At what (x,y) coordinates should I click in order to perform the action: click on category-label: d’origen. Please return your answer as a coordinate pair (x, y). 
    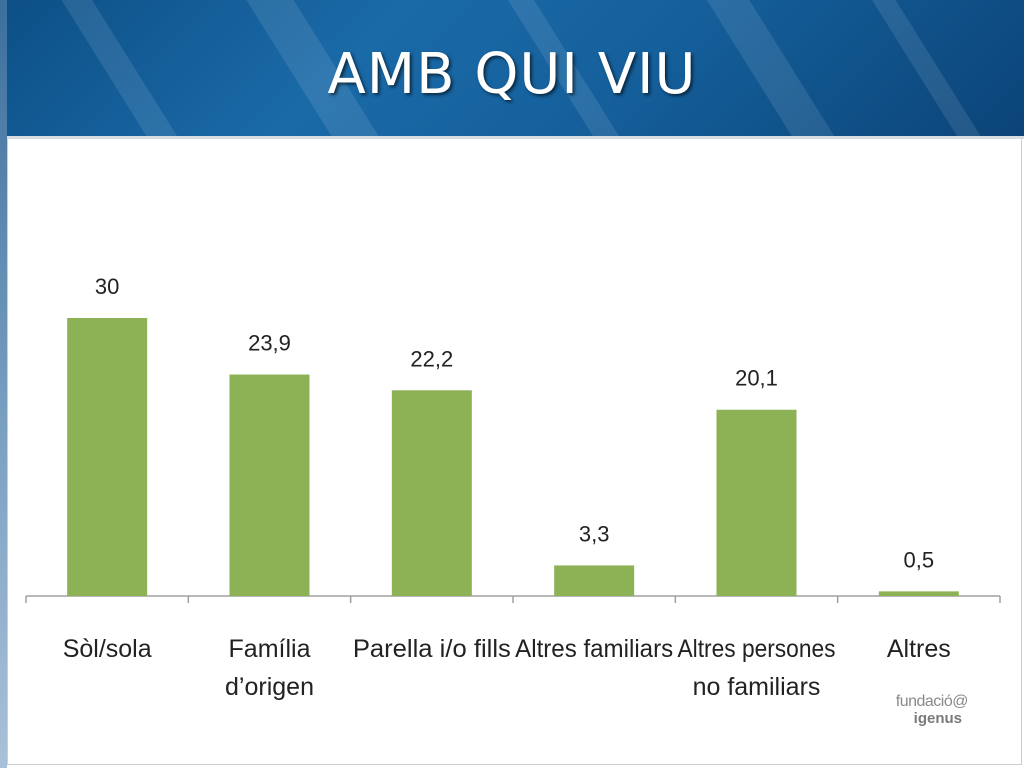
    Looking at the image, I should click on (269, 687).